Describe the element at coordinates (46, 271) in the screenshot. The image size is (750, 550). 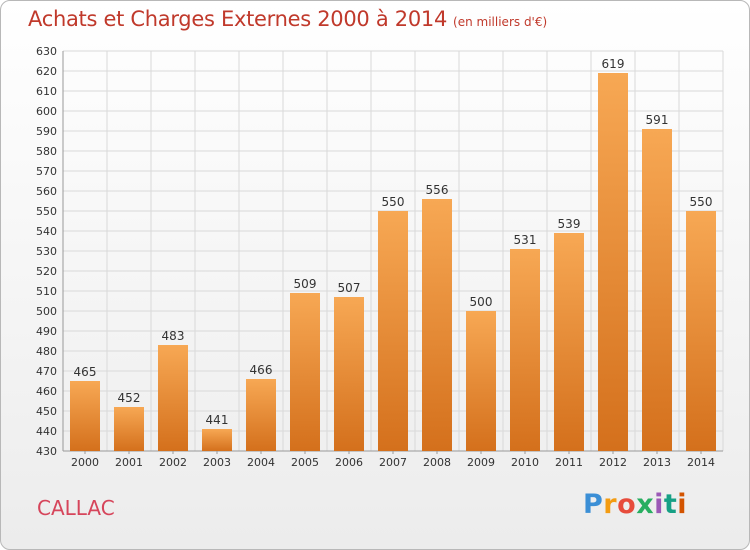
I see `y-tick-label: 520` at that location.